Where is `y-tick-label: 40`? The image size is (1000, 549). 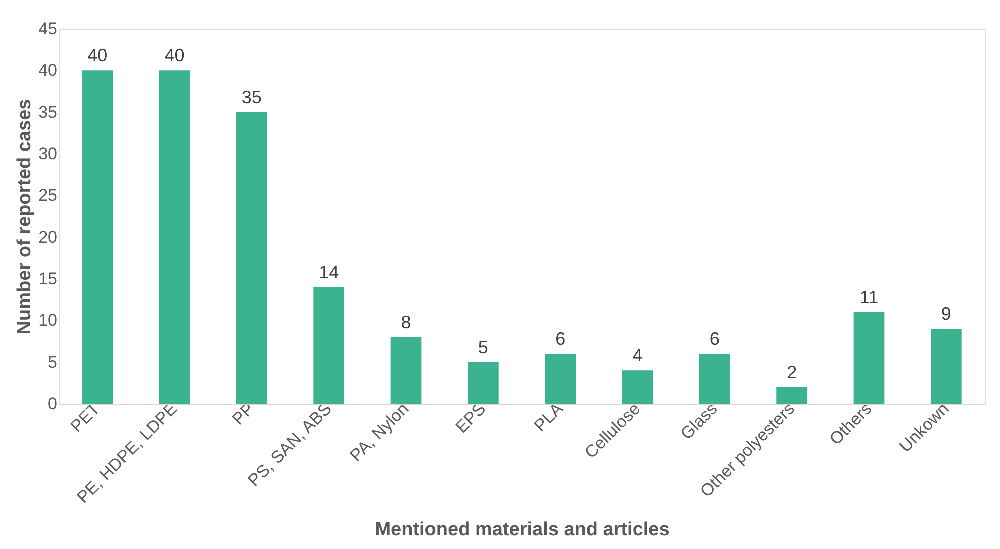
y-tick-label: 40 is located at coordinates (48, 70).